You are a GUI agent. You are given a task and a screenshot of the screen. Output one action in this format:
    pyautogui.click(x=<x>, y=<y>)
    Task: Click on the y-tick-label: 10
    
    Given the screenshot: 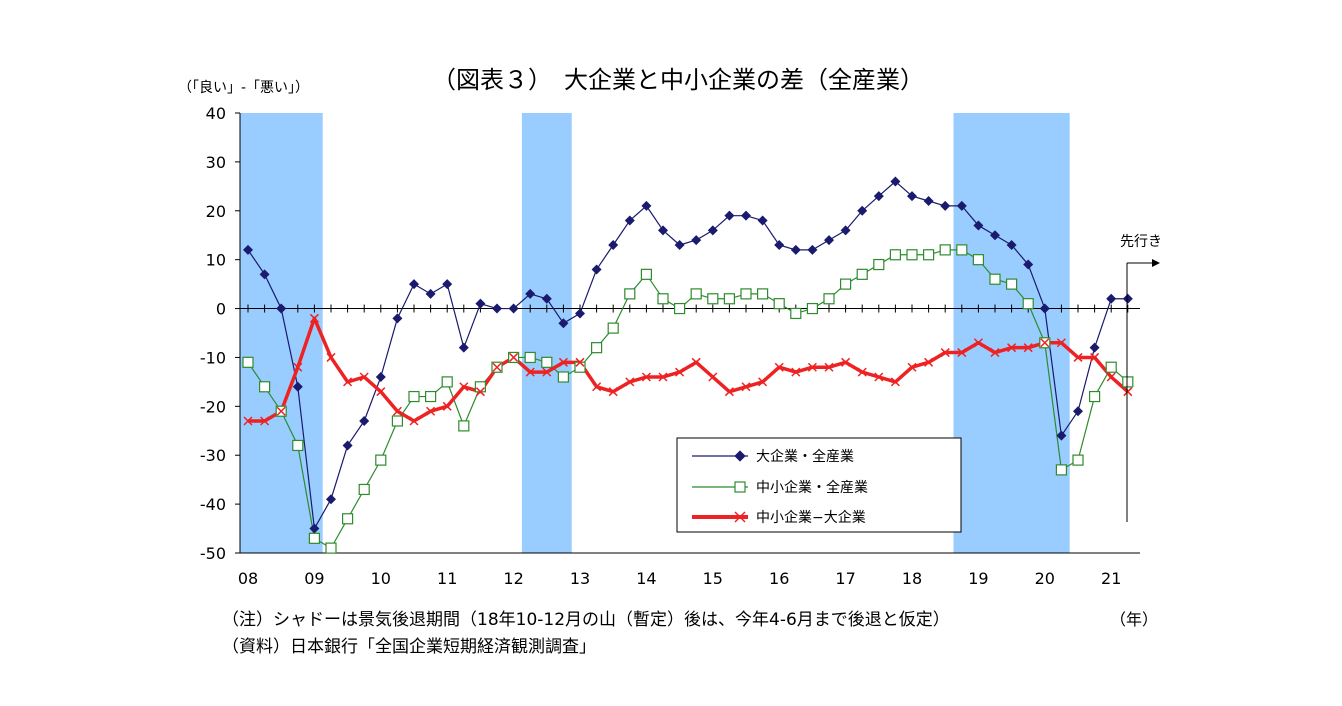 What is the action you would take?
    pyautogui.click(x=216, y=260)
    